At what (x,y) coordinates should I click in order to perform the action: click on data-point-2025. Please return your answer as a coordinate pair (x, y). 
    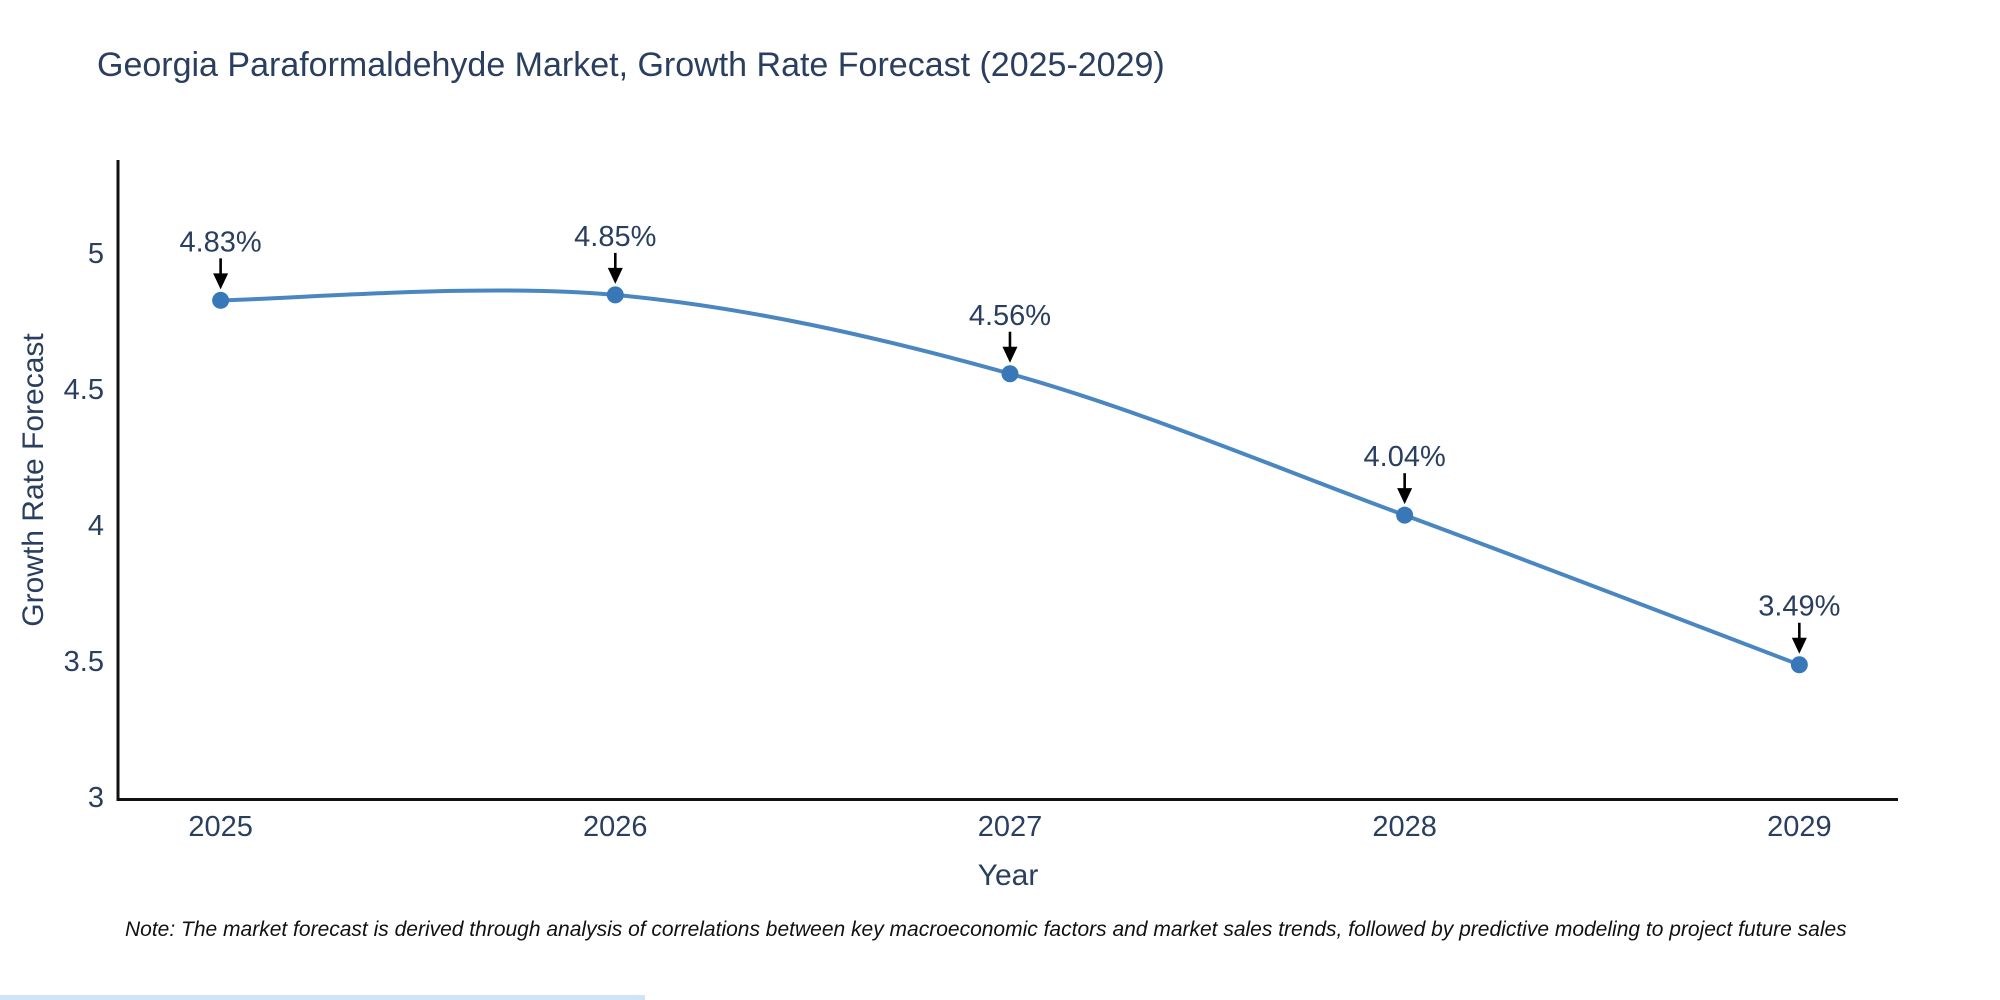
    Looking at the image, I should click on (221, 300).